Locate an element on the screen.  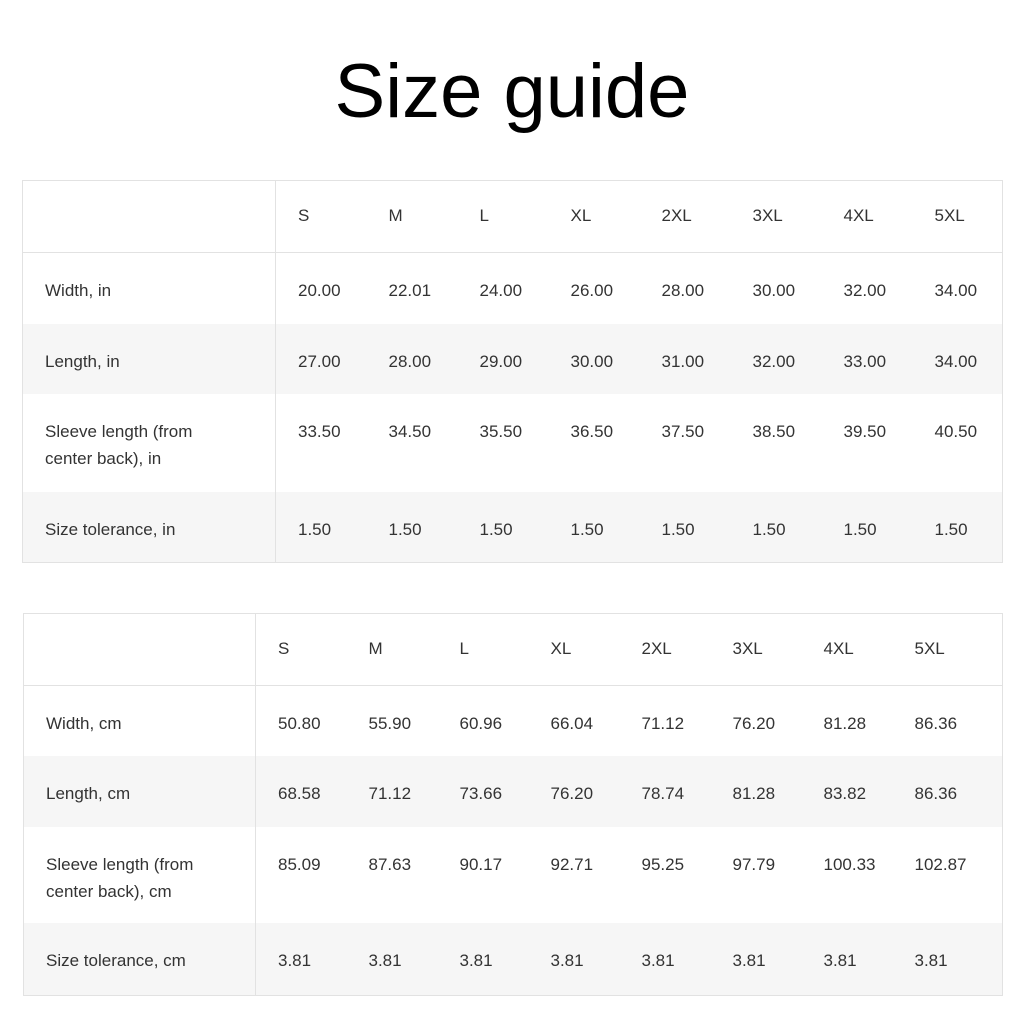
row-label: Width, cm is located at coordinates (139, 720).